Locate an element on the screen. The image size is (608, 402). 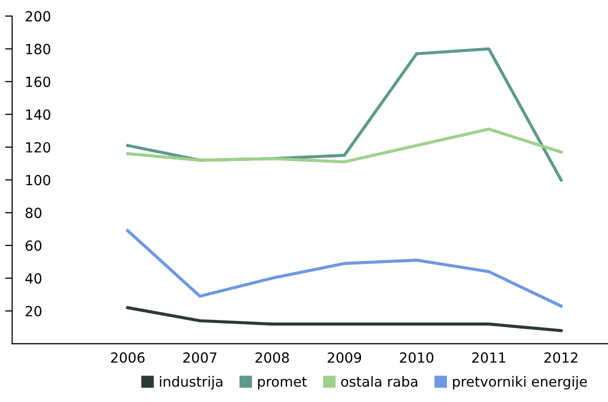
y-tick-label: 120 is located at coordinates (38, 147).